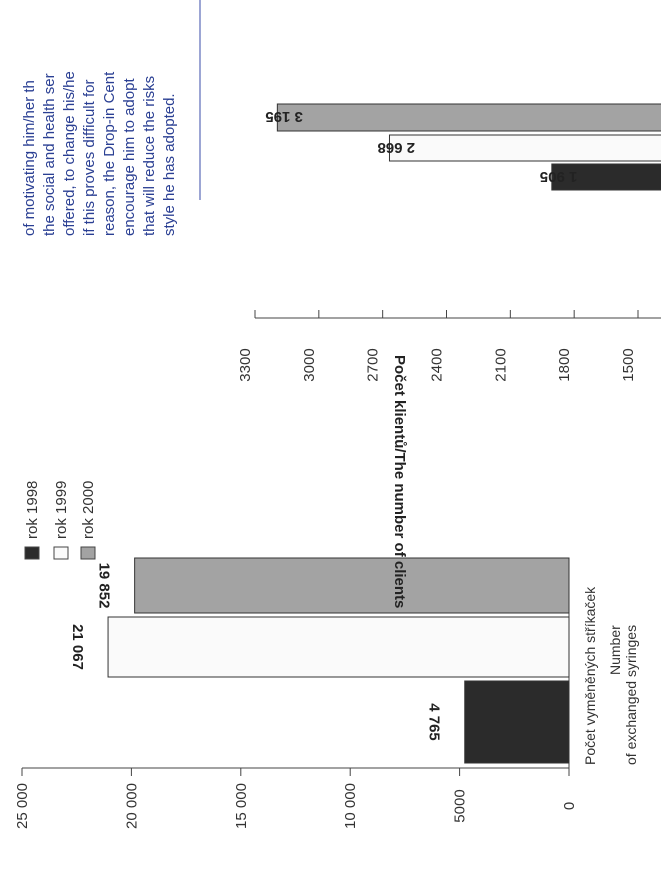  Describe the element at coordinates (564, 364) in the screenshot. I see `clients-tick-label: 1800` at that location.